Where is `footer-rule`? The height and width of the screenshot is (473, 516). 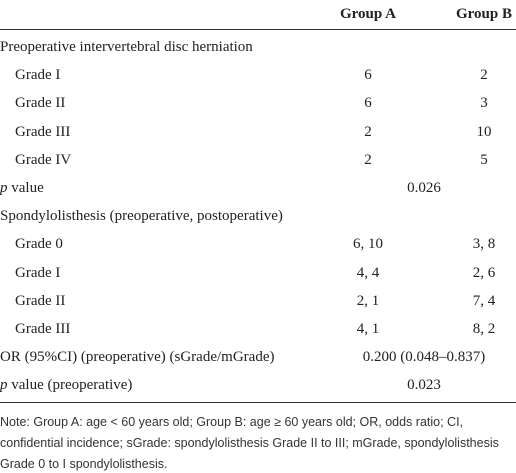
footer-rule is located at coordinates (258, 402).